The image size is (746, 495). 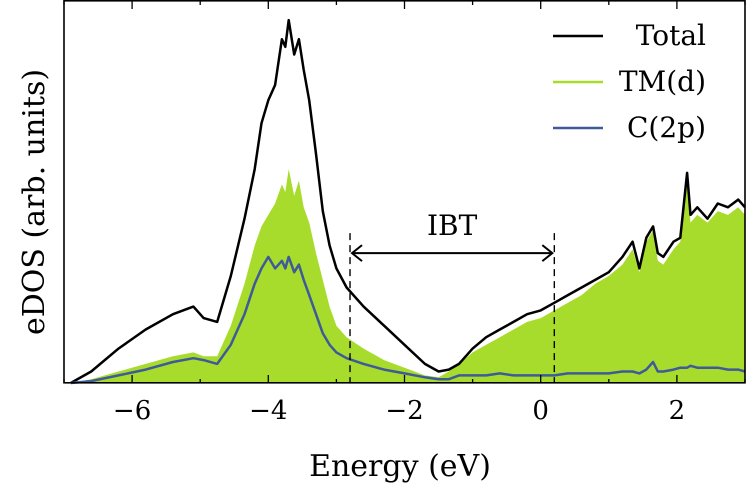 I want to click on x-tick-label: 2, so click(x=677, y=411).